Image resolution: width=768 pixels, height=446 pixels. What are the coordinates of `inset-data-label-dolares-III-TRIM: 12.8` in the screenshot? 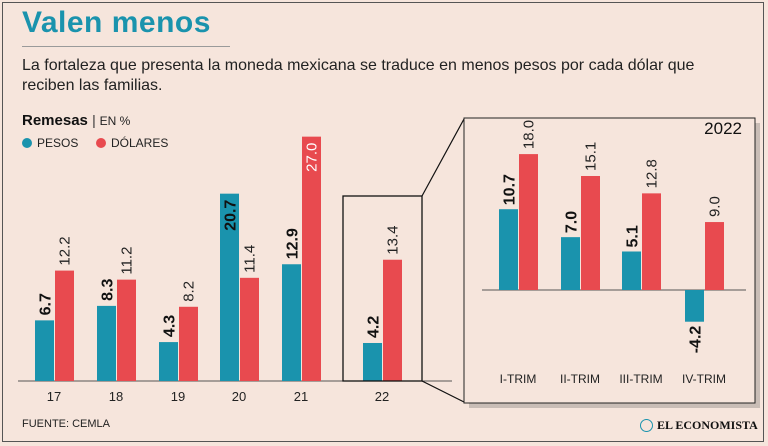 It's located at (652, 173).